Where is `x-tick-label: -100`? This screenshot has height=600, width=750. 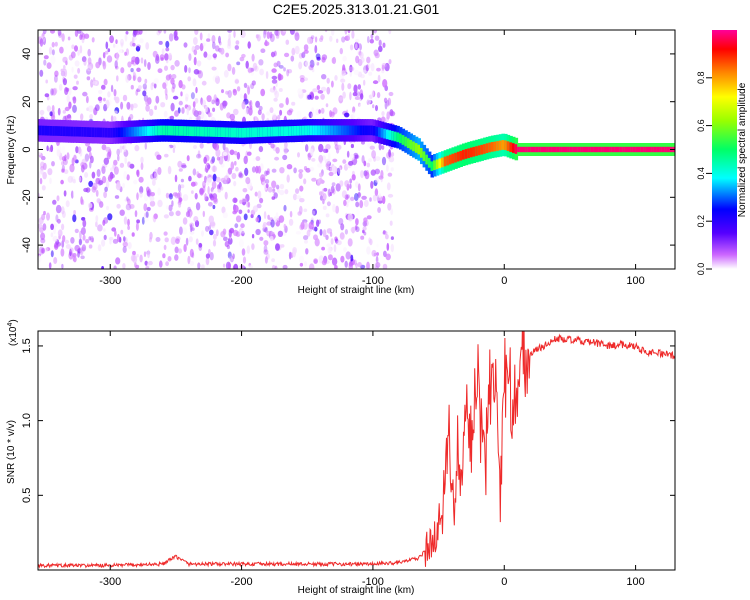 x-tick-label: -100 is located at coordinates (373, 281).